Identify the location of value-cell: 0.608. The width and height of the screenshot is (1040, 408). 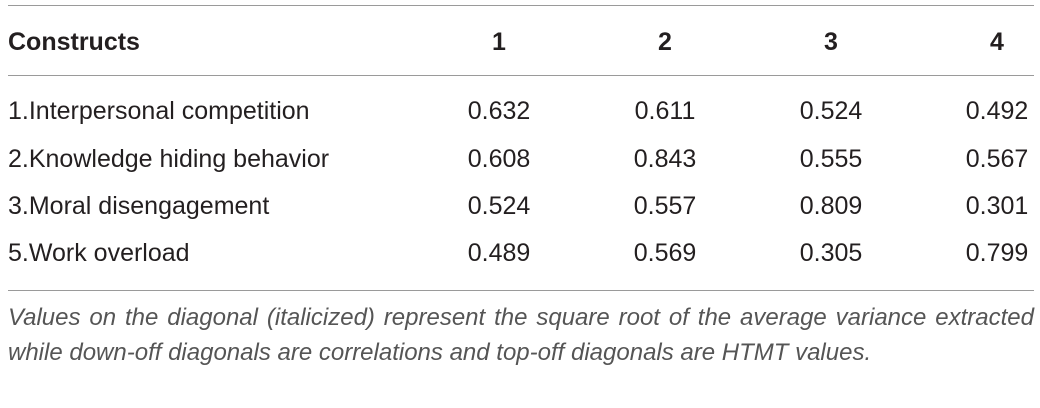
(499, 159).